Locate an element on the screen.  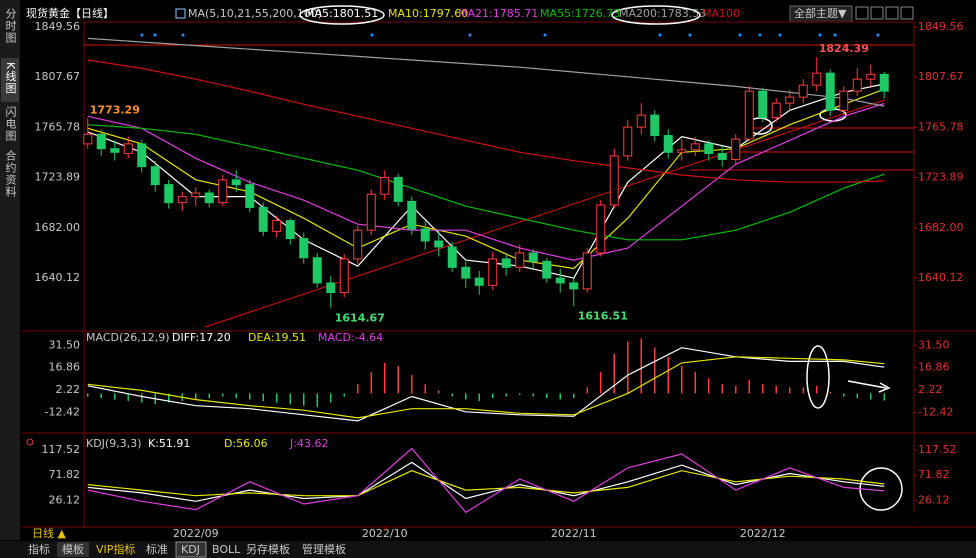
mask is located at coordinates (910, 519).